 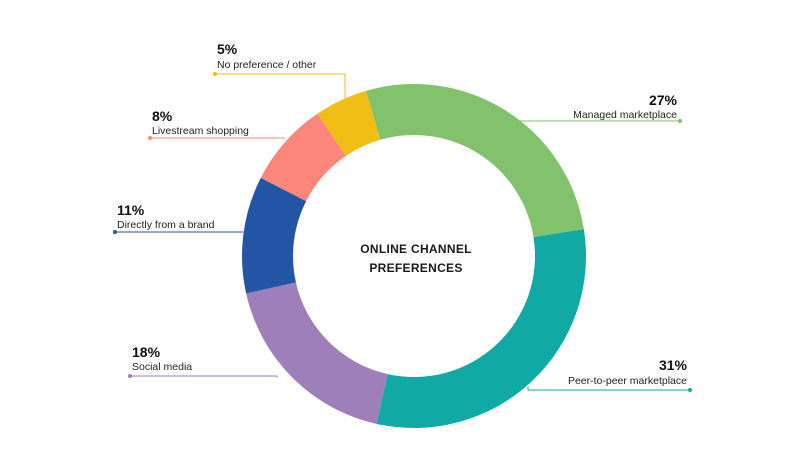 What do you see at coordinates (608, 388) in the screenshot?
I see `leader-line-peer-to-peer-marketplace` at bounding box center [608, 388].